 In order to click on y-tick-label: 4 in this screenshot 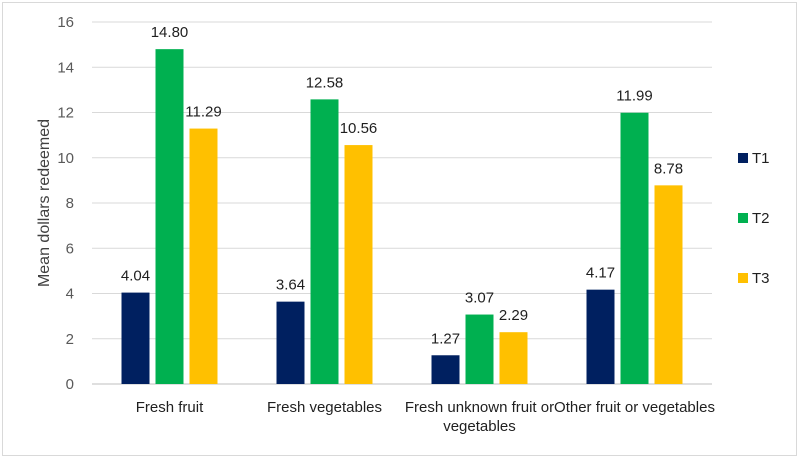, I will do `click(70, 294)`.